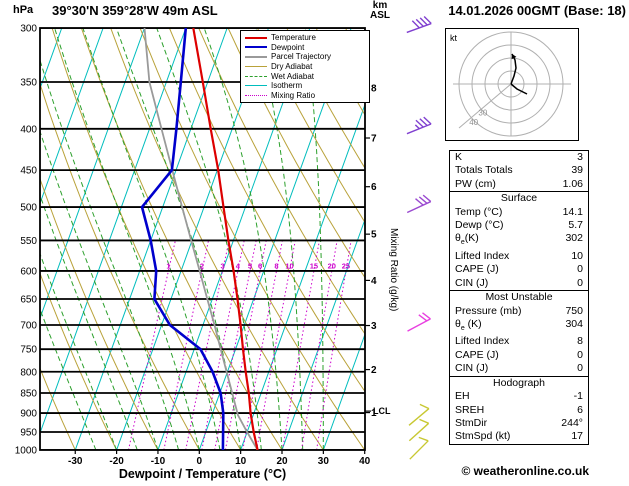 Image resolution: width=629 pixels, height=486 pixels. Describe the element at coordinates (202, 265) in the screenshot. I see `svg-text: 2` at that location.